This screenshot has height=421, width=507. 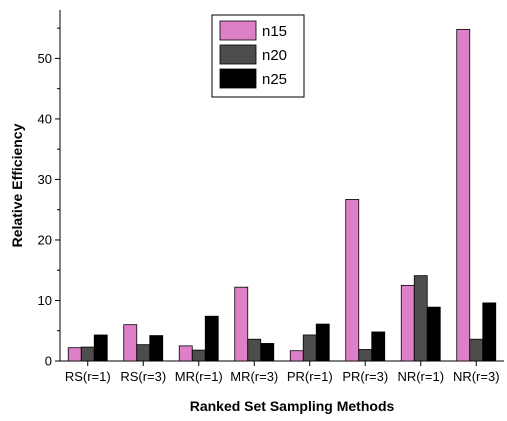 What do you see at coordinates (238, 78) in the screenshot?
I see `legend-swatch-n25` at bounding box center [238, 78].